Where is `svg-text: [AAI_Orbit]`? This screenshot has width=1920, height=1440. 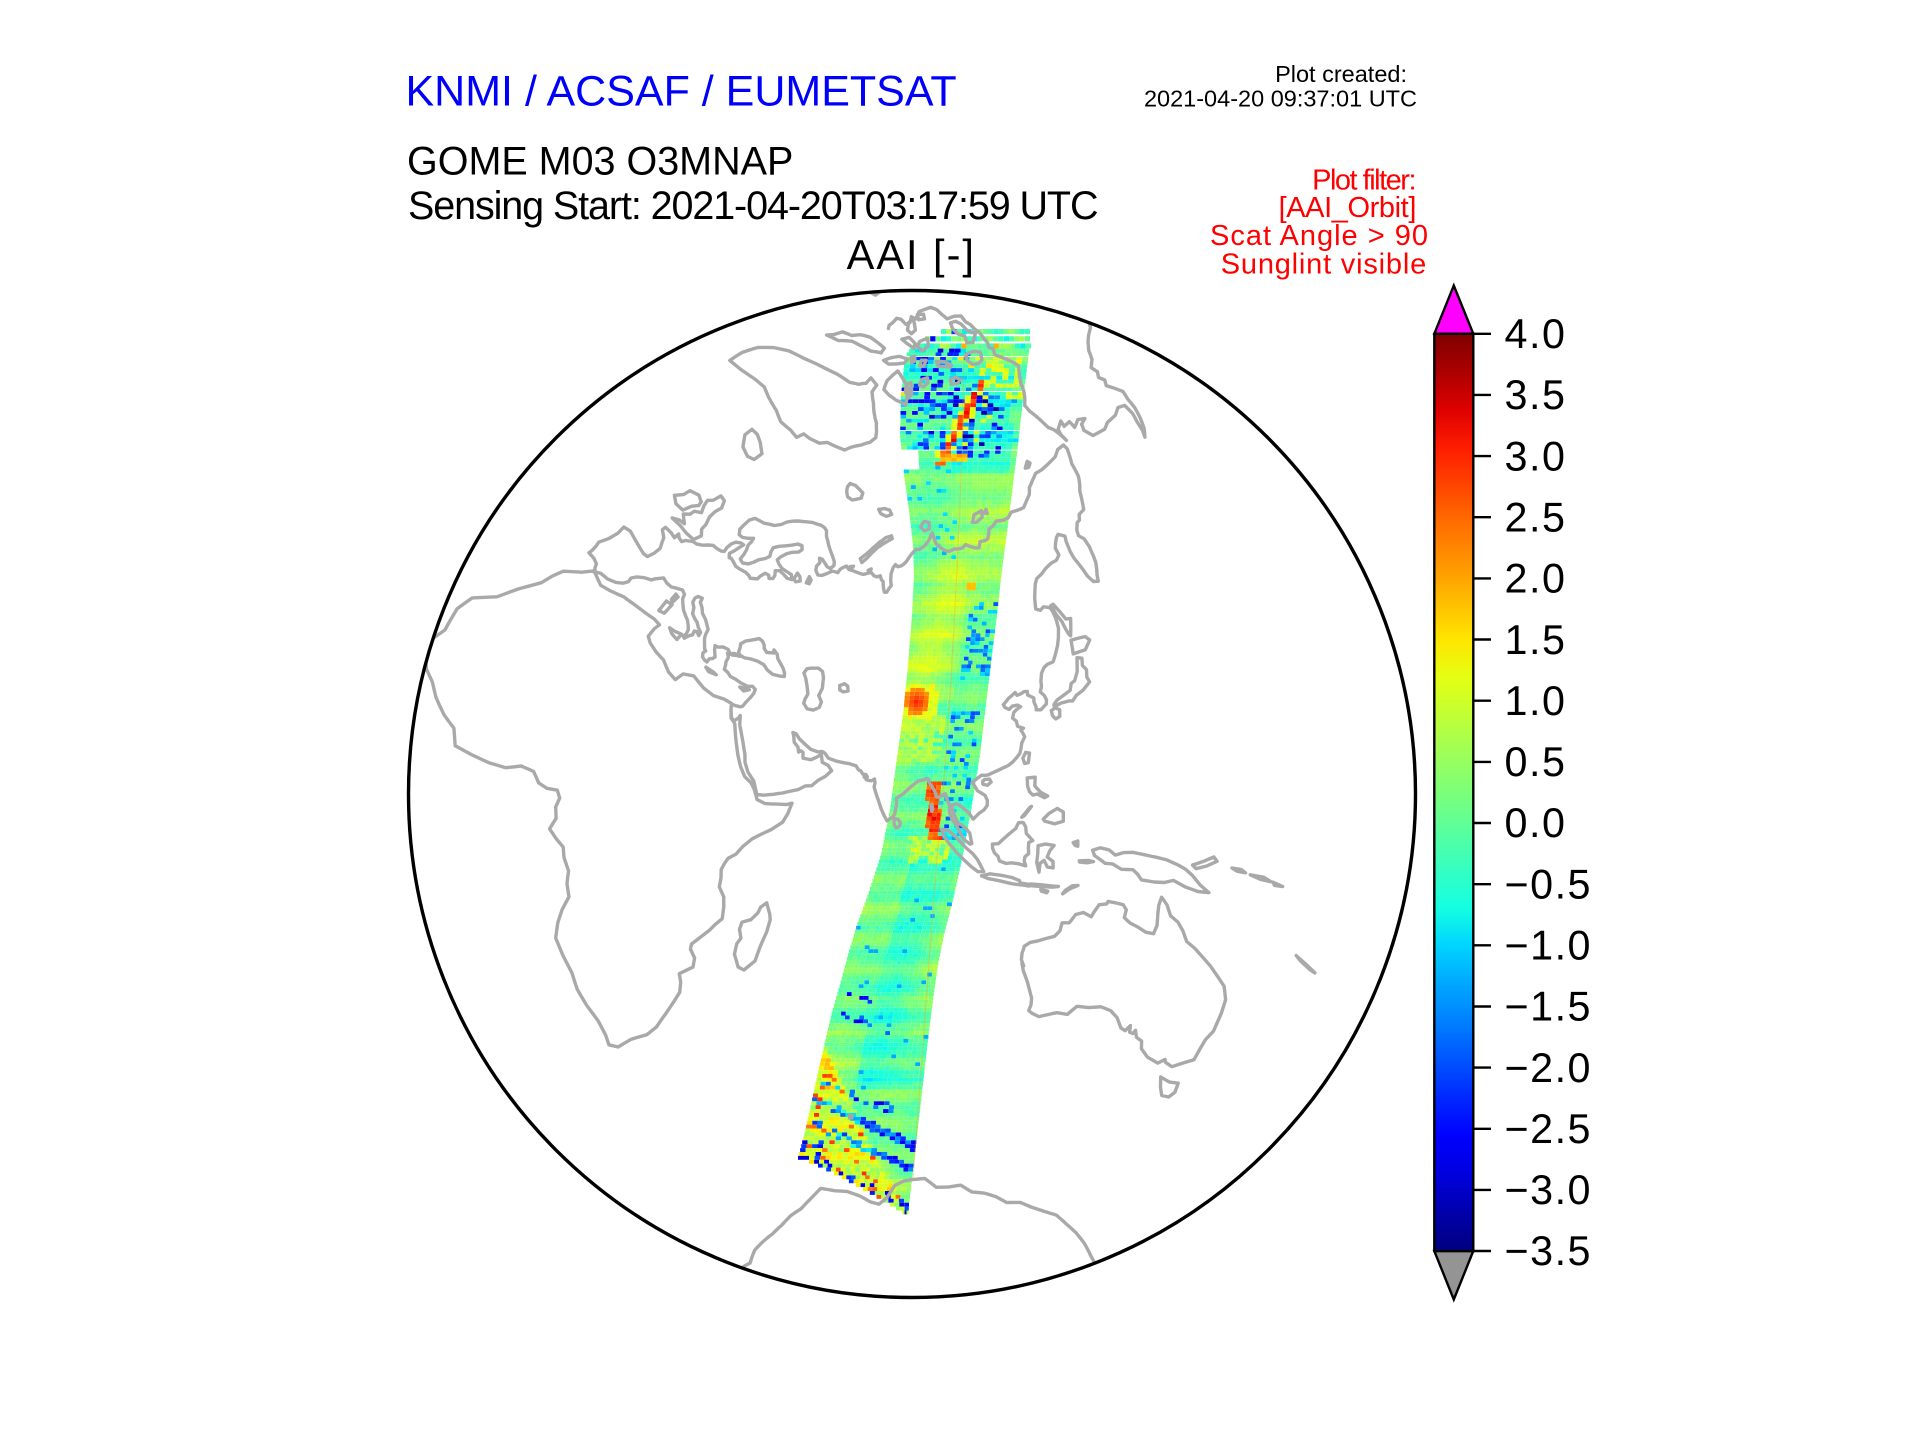
svg-text: [AAI_Orbit] is located at coordinates (1347, 208).